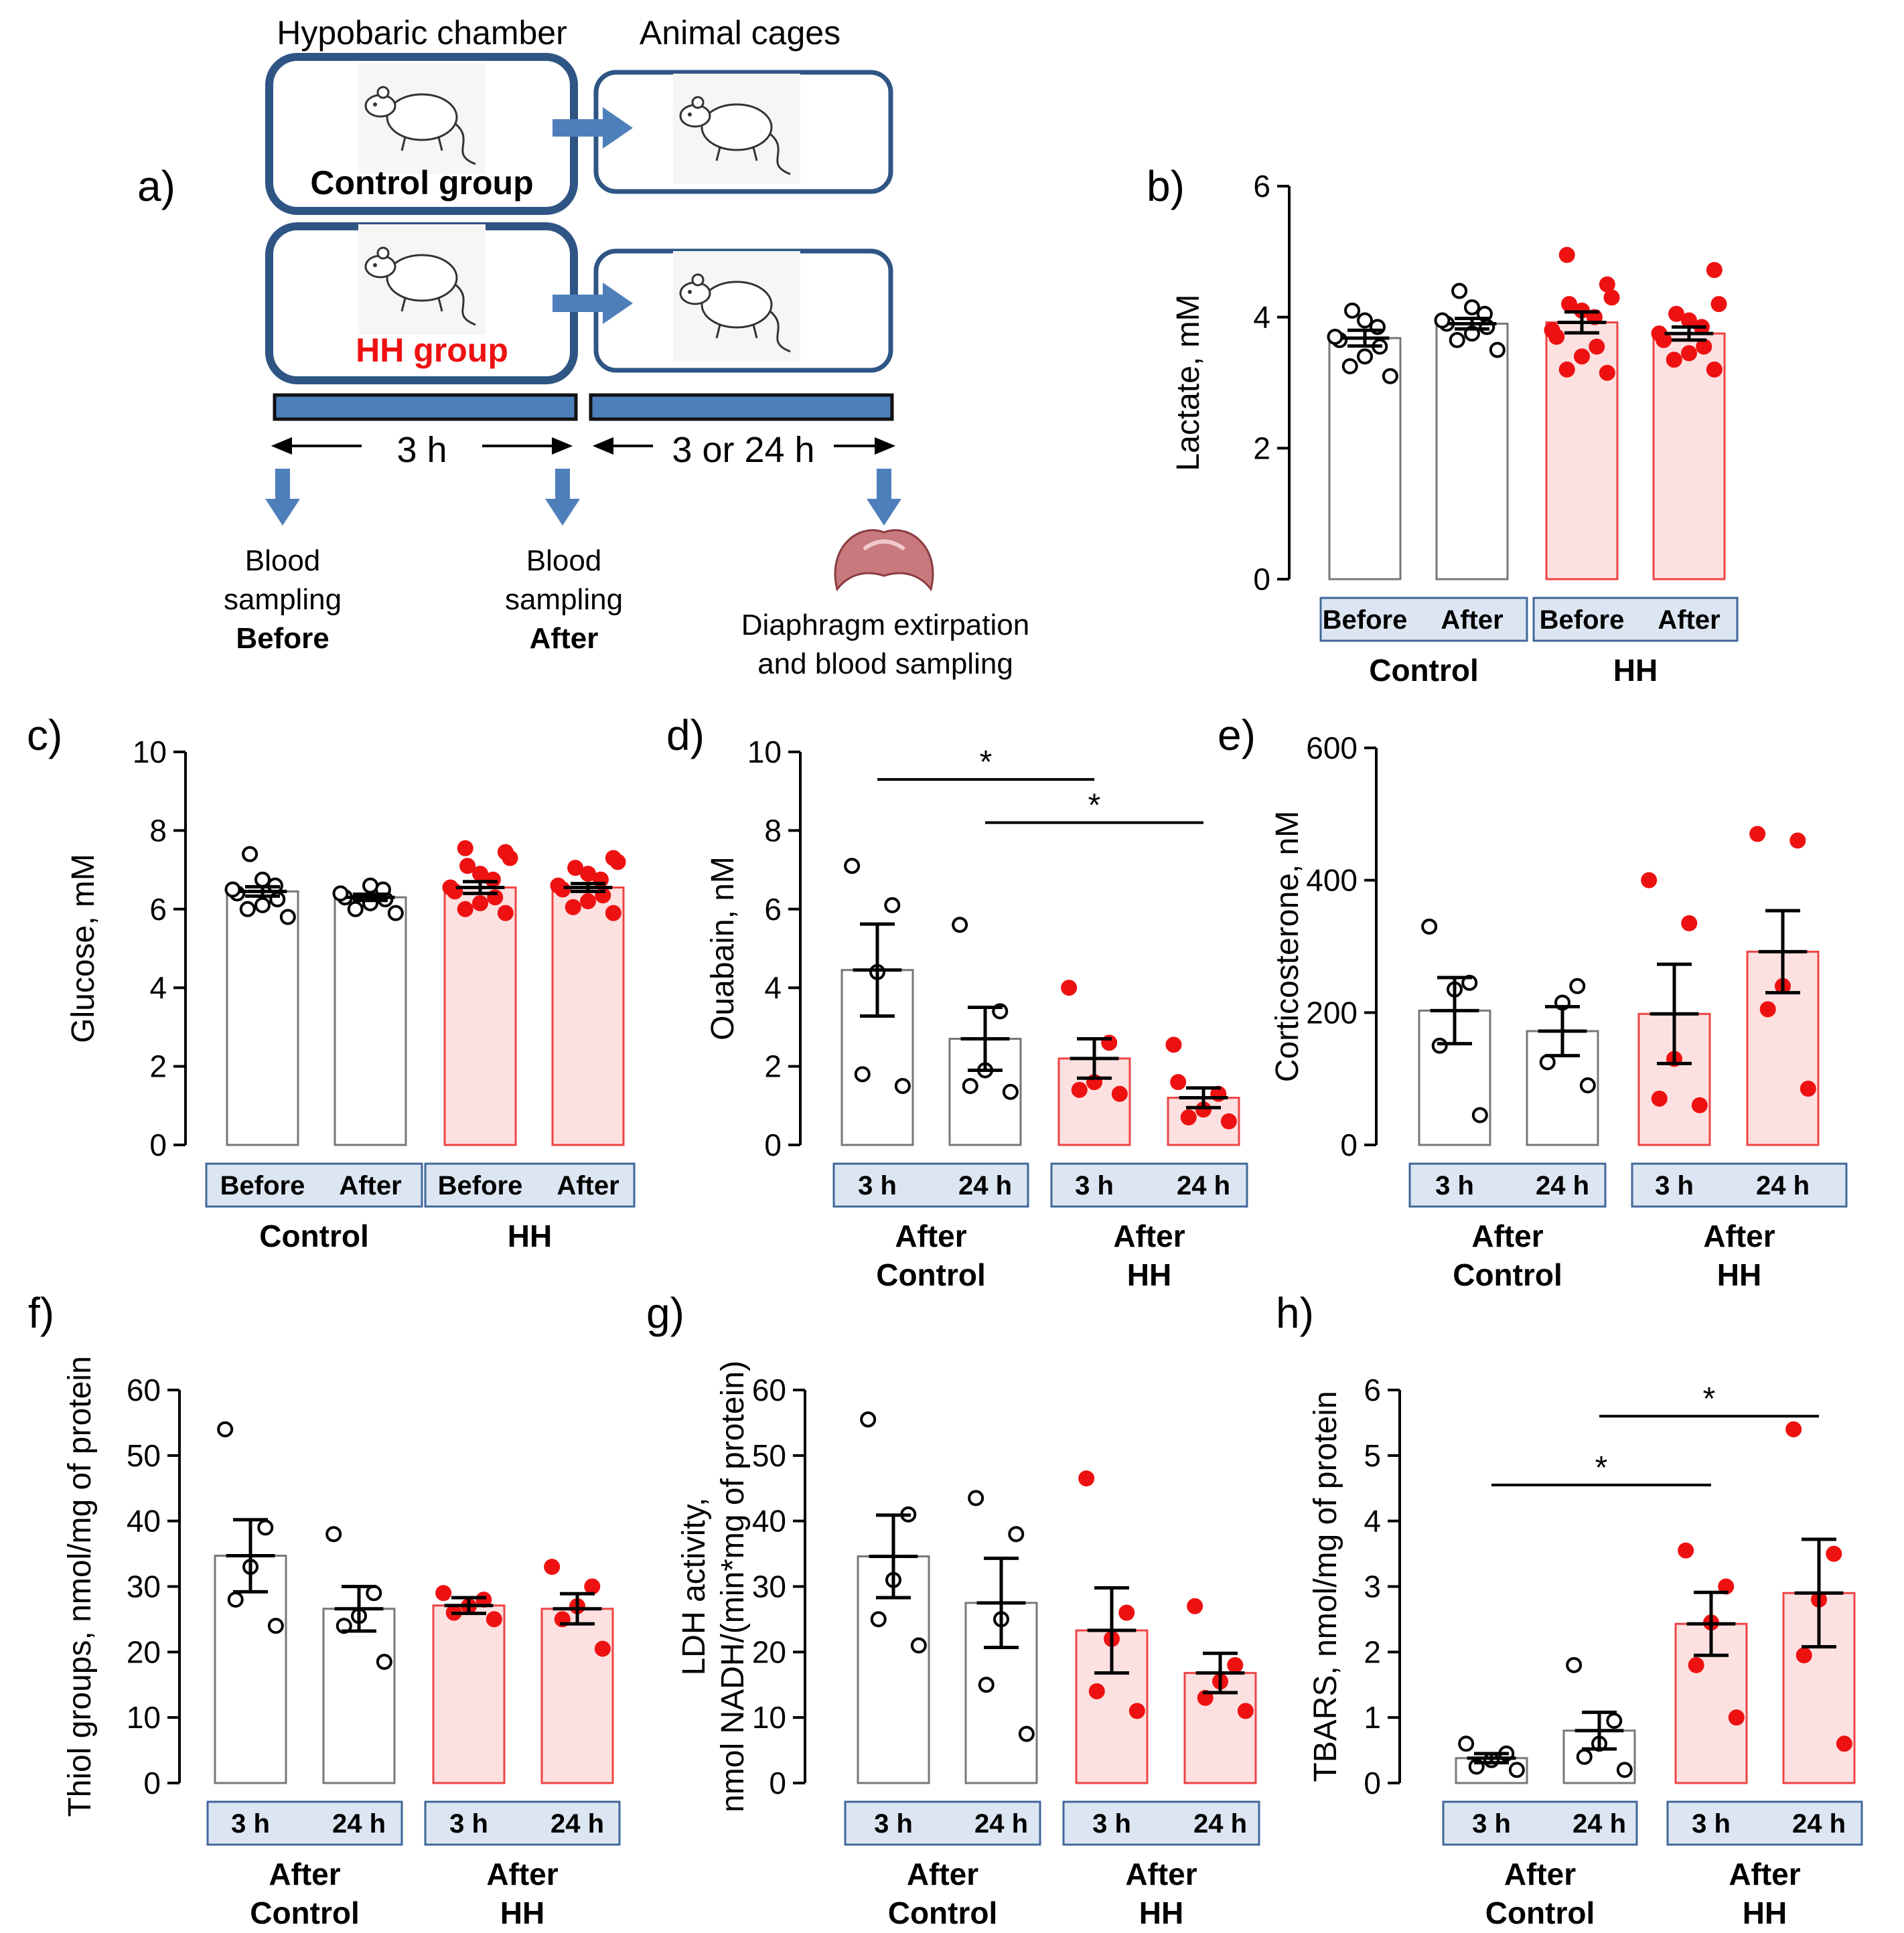  Describe the element at coordinates (1372, 1390) in the screenshot. I see `y-tick-label: 6` at that location.